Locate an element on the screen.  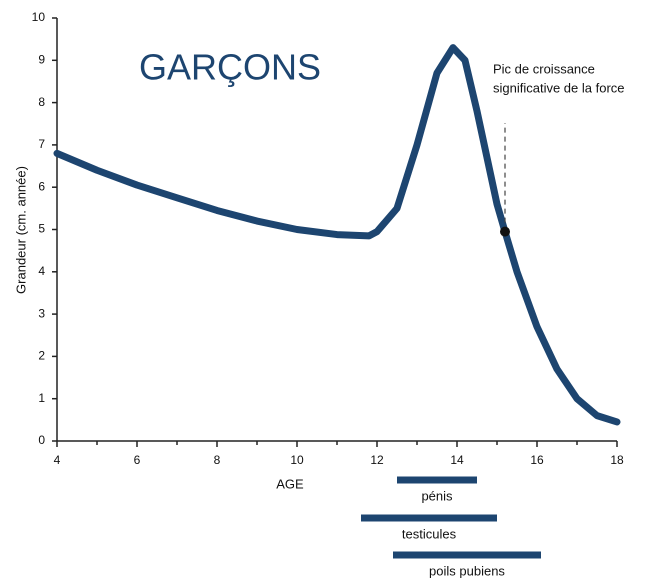
y-axis-label: Grandeur (cm. année) is located at coordinates (20, 230).